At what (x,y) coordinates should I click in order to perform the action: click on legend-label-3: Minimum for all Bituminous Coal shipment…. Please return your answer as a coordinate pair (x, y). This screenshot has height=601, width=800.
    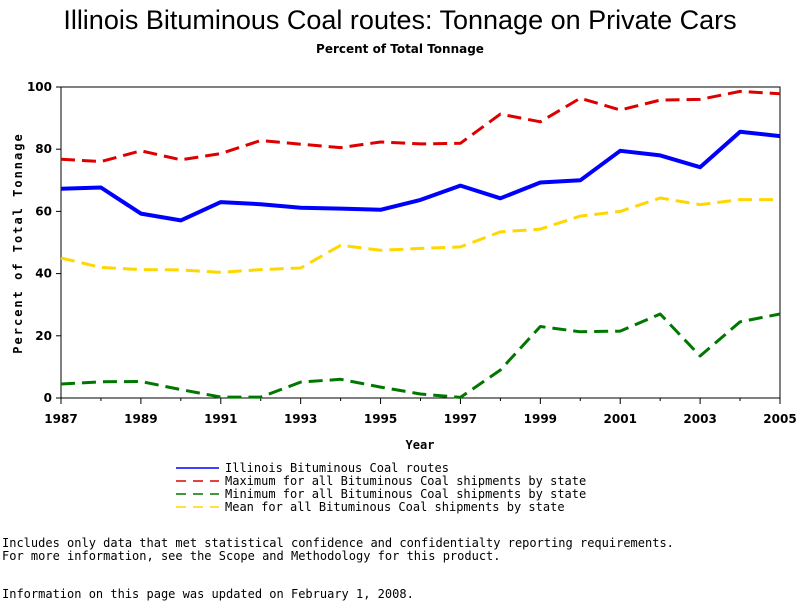
    Looking at the image, I should click on (405, 494).